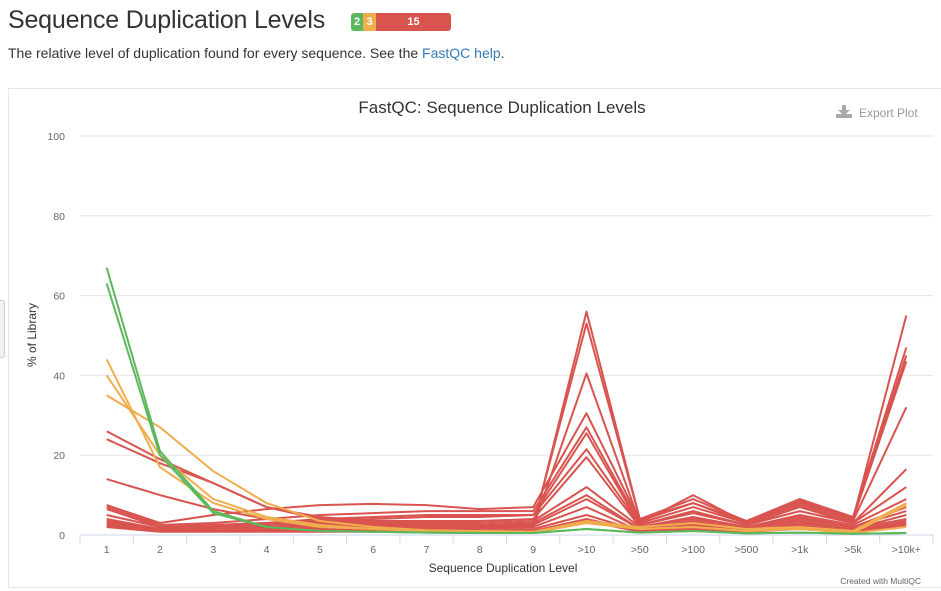  What do you see at coordinates (693, 550) in the screenshot?
I see `x-tick-label: >100` at bounding box center [693, 550].